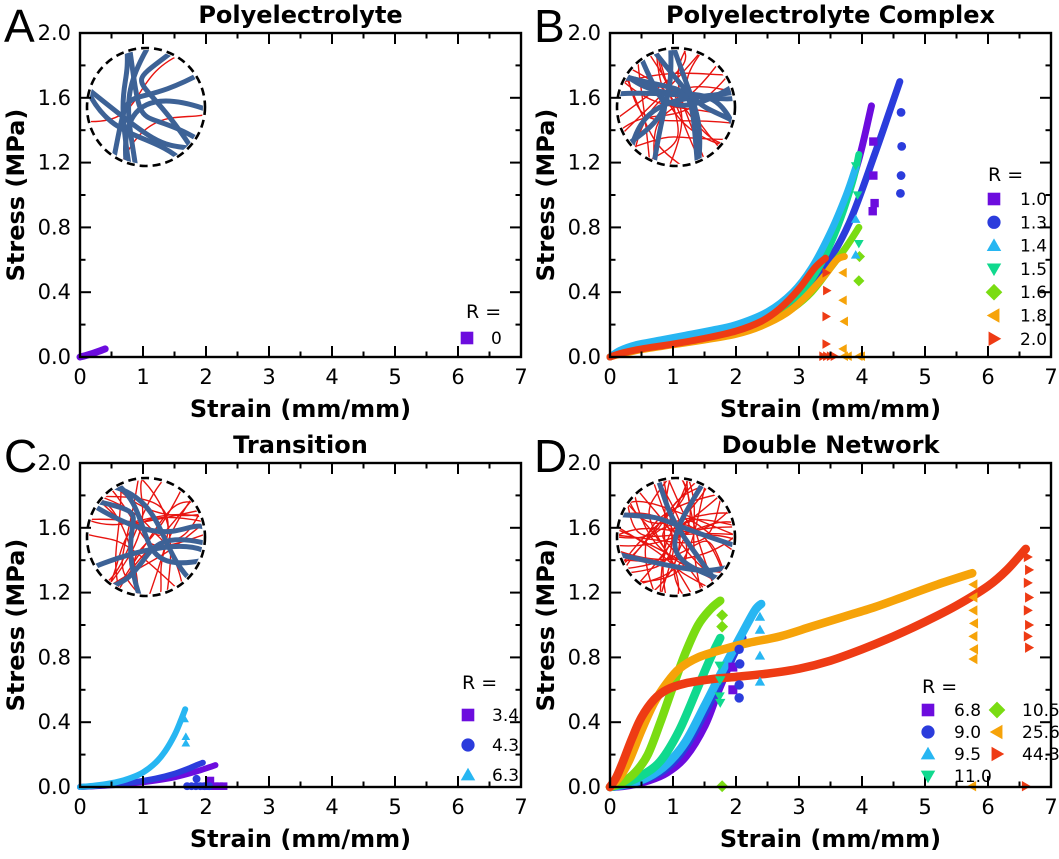  I want to click on series-line-r-10.5, so click(665, 694).